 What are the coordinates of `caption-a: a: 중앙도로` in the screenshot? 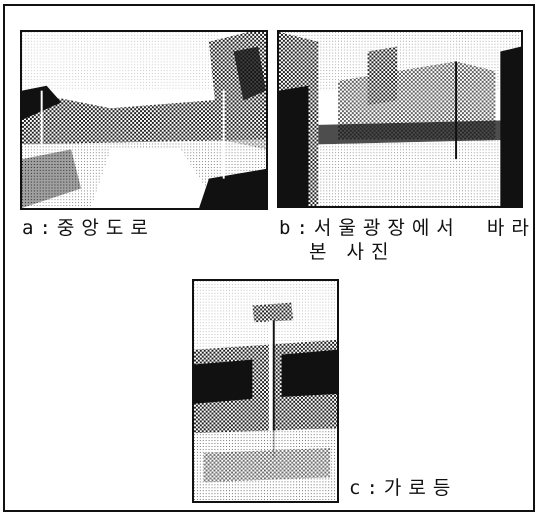 It's located at (88, 228).